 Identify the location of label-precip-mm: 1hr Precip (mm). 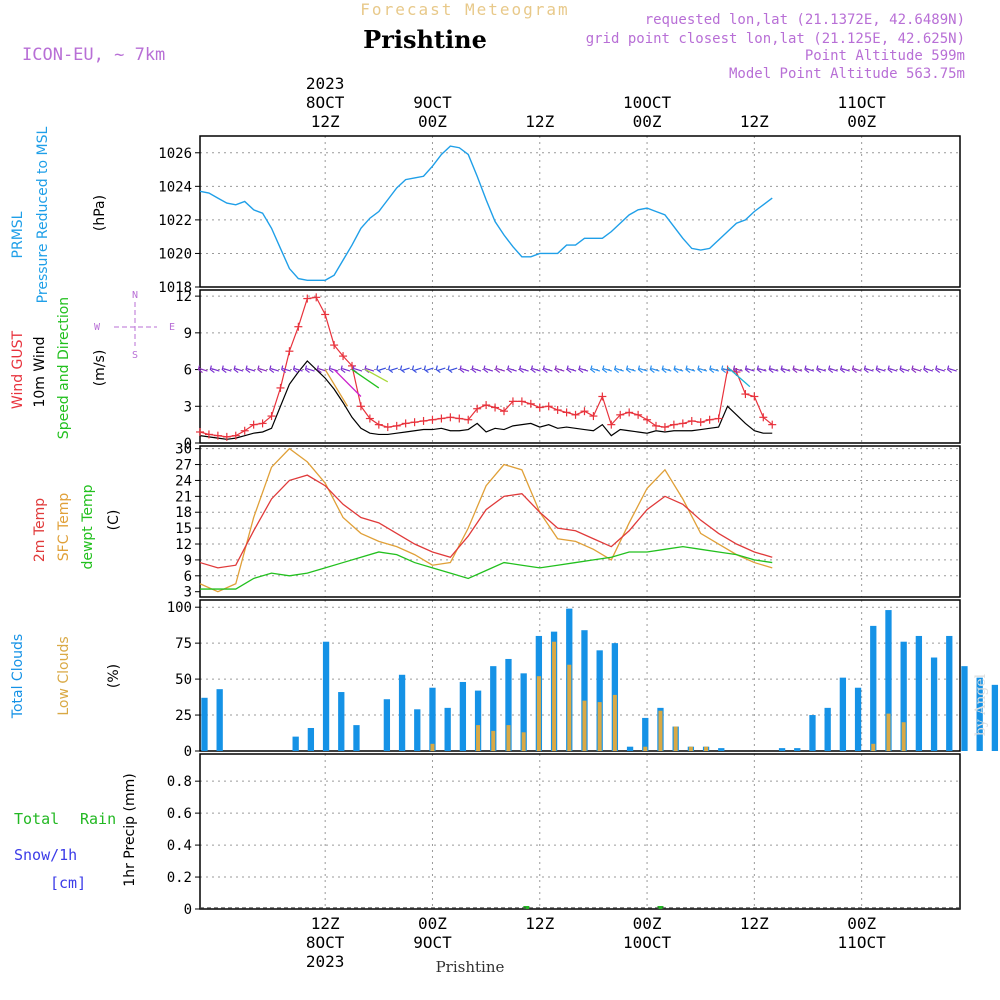
(130, 829).